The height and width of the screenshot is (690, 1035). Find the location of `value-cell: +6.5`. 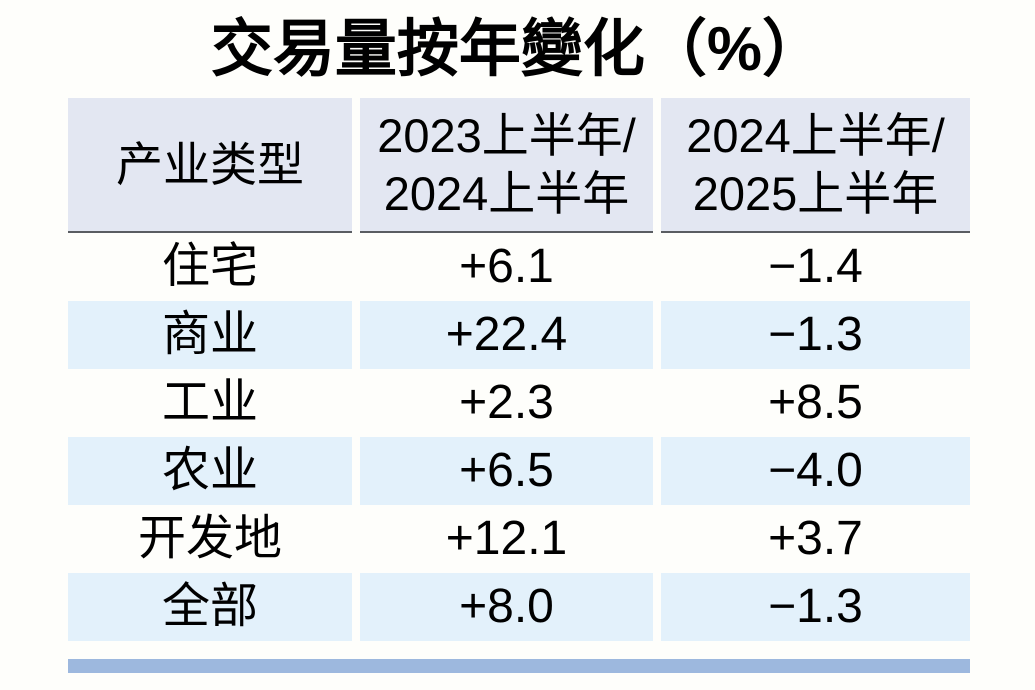

value-cell: +6.5 is located at coordinates (506, 471).